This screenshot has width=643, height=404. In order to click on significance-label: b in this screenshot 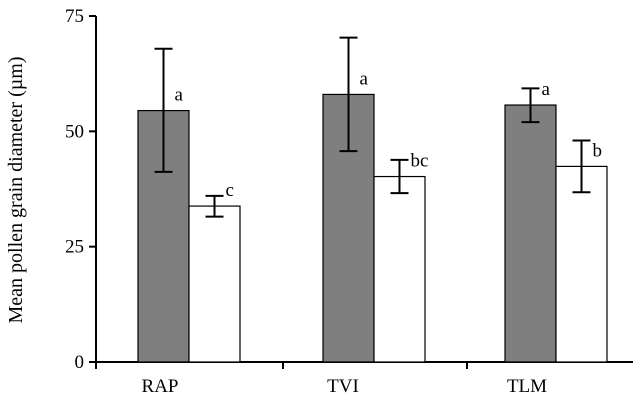, I will do `click(598, 150)`.